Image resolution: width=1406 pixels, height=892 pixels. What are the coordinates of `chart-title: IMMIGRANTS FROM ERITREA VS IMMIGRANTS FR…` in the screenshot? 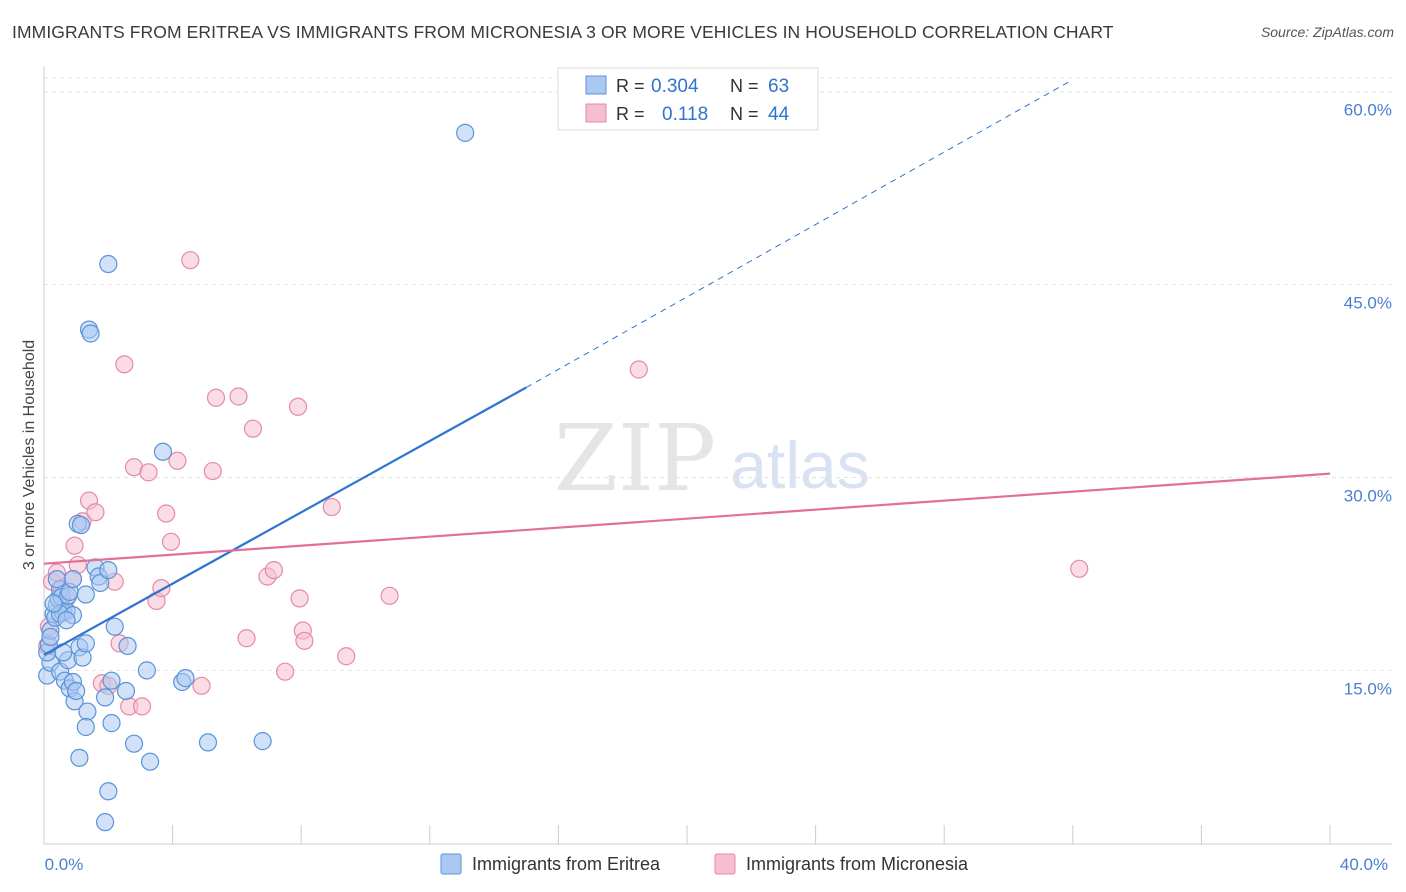 It's located at (563, 32).